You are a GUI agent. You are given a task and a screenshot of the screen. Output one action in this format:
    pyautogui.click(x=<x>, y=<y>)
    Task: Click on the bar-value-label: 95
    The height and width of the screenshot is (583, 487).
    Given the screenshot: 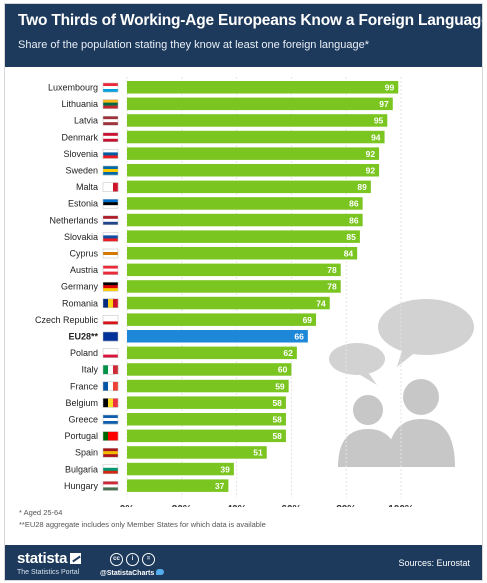 What is the action you would take?
    pyautogui.click(x=379, y=121)
    